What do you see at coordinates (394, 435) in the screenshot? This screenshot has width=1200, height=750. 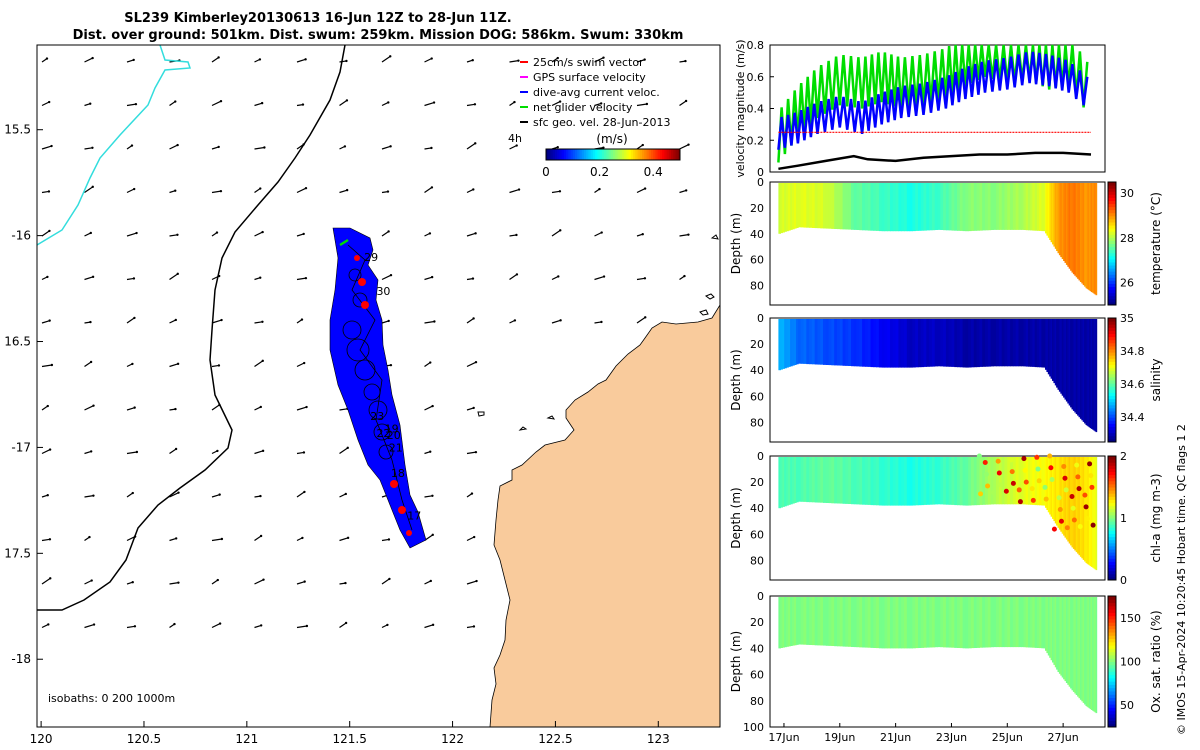 I see `day-label: 20` at bounding box center [394, 435].